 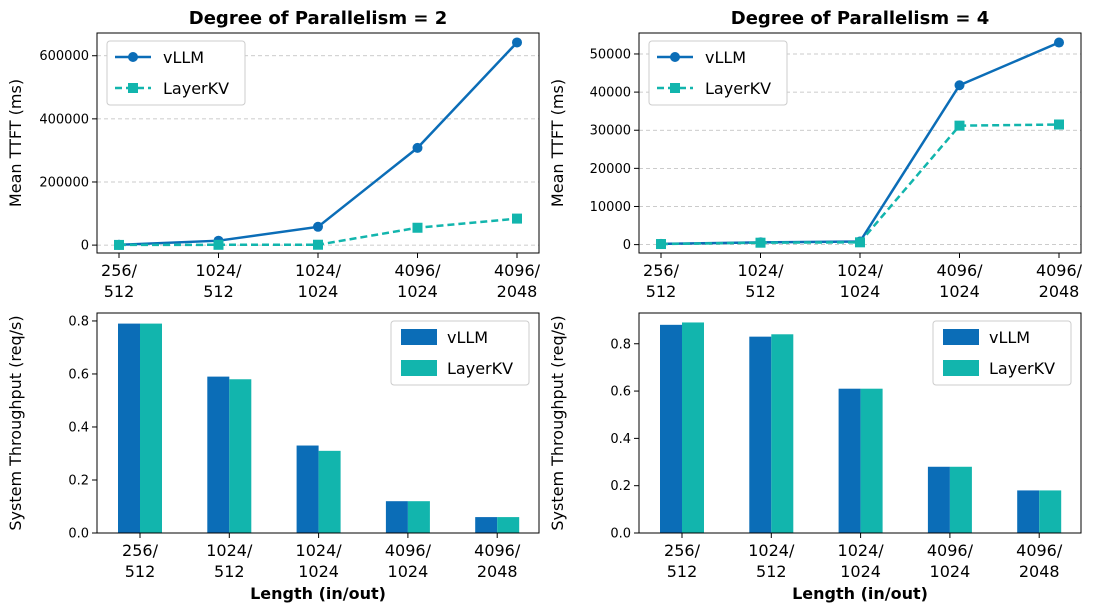 What do you see at coordinates (610, 207) in the screenshot?
I see `y-tick-label: 10000` at bounding box center [610, 207].